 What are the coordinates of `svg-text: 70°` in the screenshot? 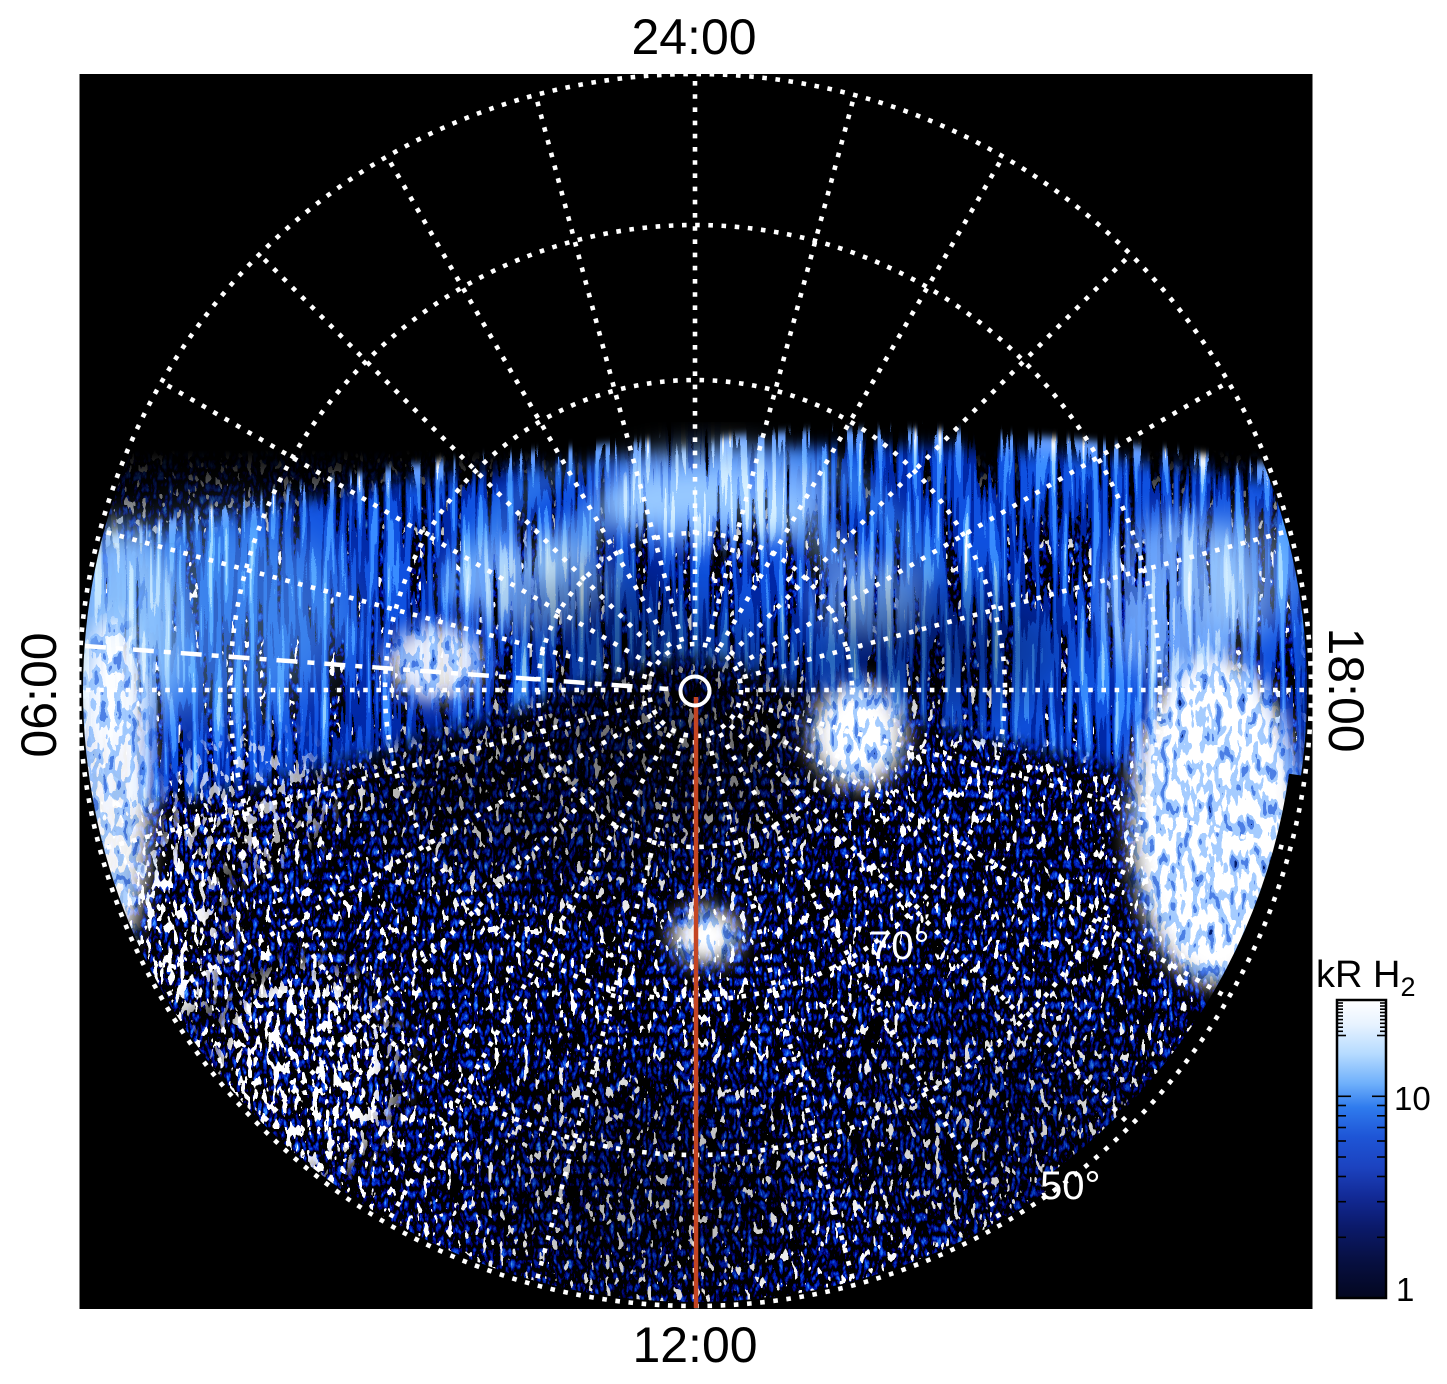 It's located at (899, 946).